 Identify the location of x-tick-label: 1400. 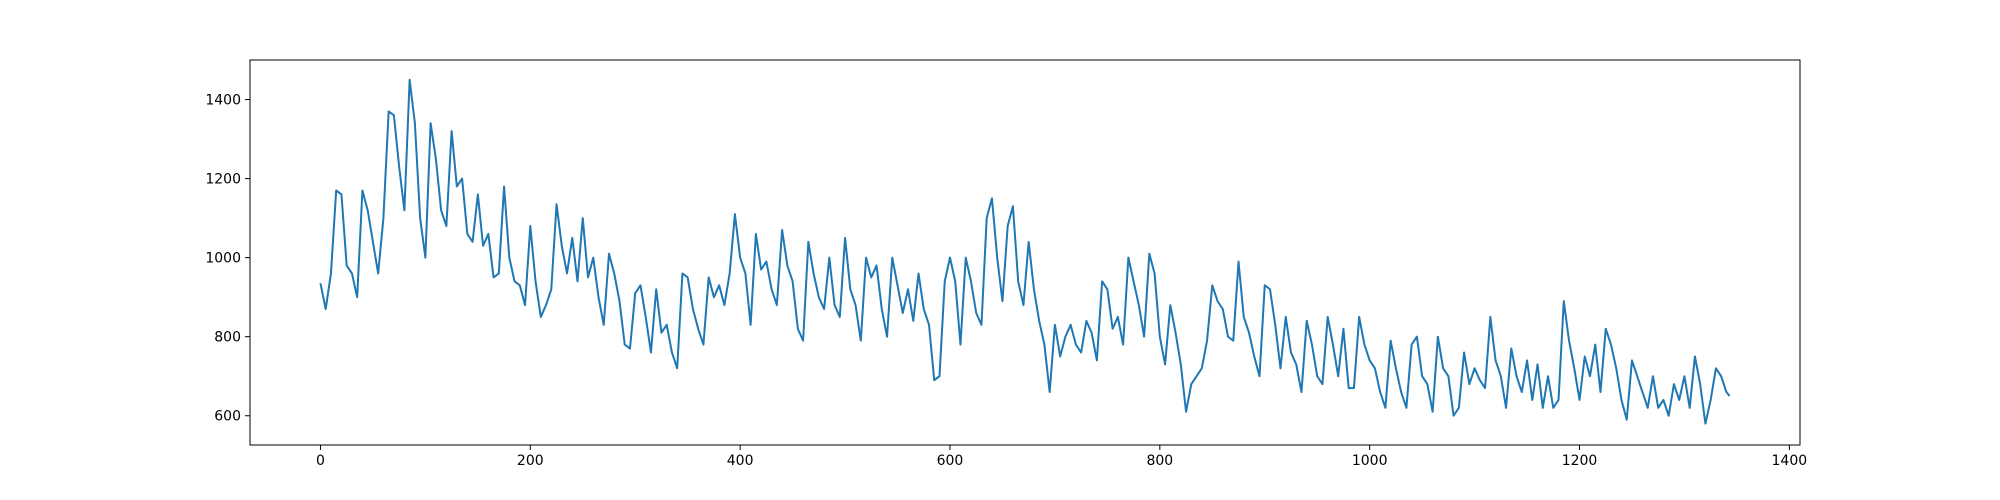
(1790, 461).